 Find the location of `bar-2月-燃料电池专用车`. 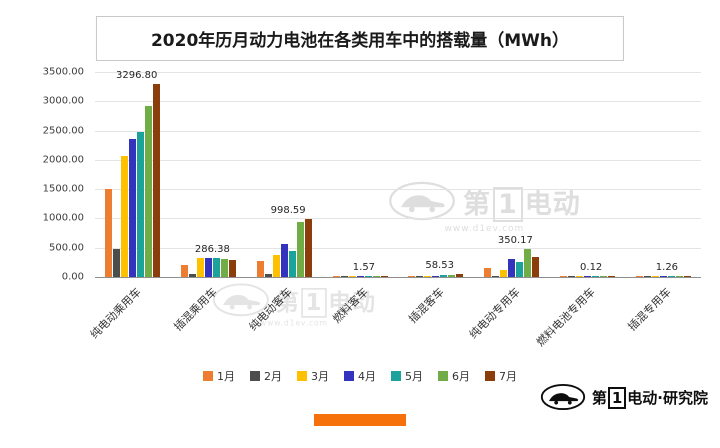

bar-2月-燃料电池专用车 is located at coordinates (571, 276).